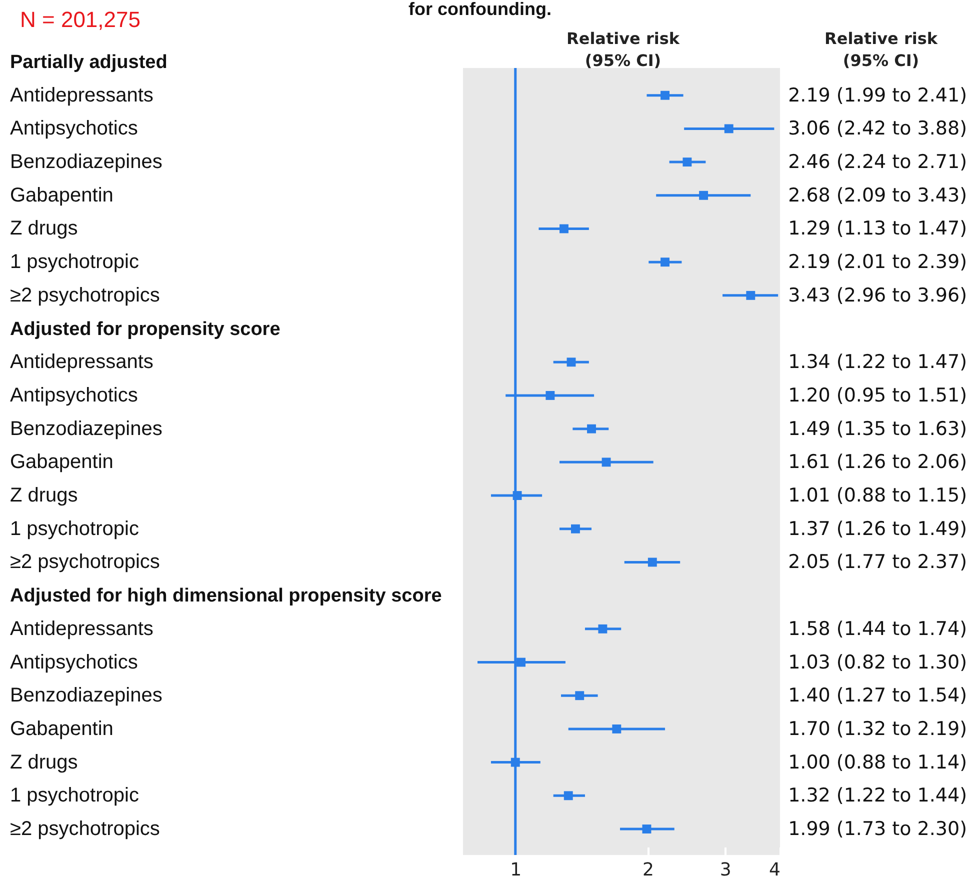 This screenshot has width=971, height=878. I want to click on data-label: 1.29 (1.13 to 1.47), so click(877, 229).